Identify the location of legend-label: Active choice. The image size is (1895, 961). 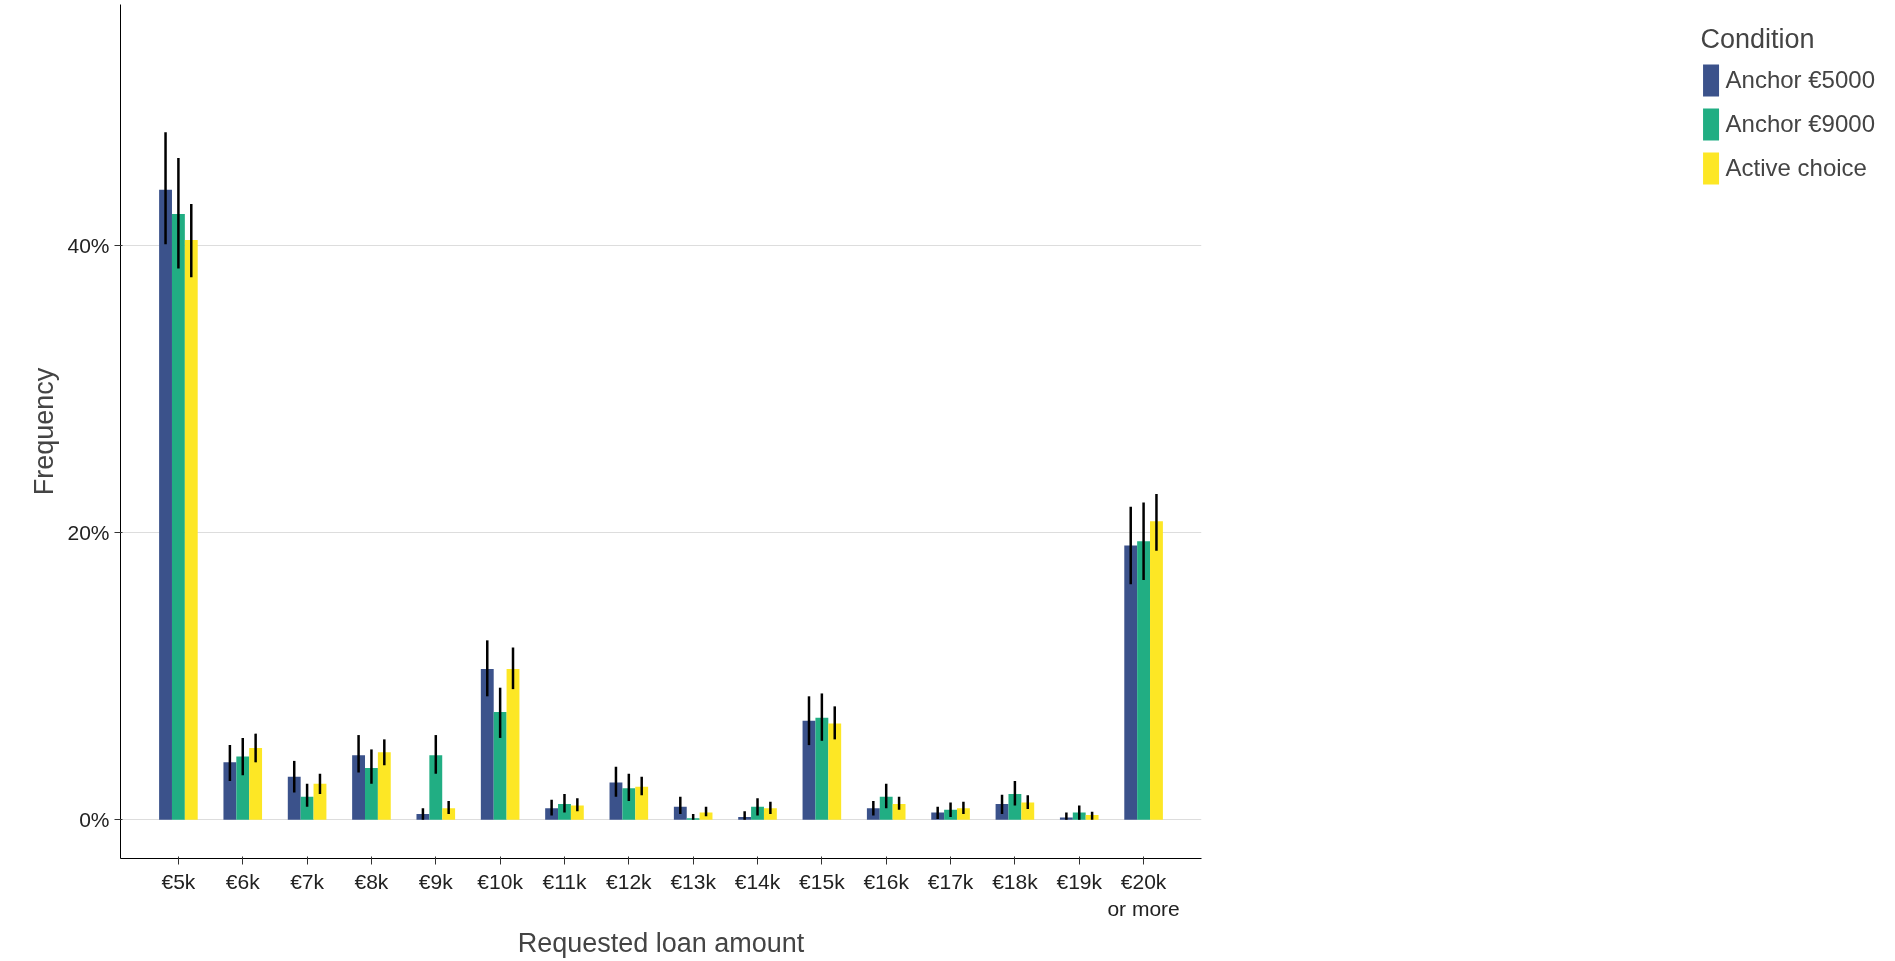
(1796, 168).